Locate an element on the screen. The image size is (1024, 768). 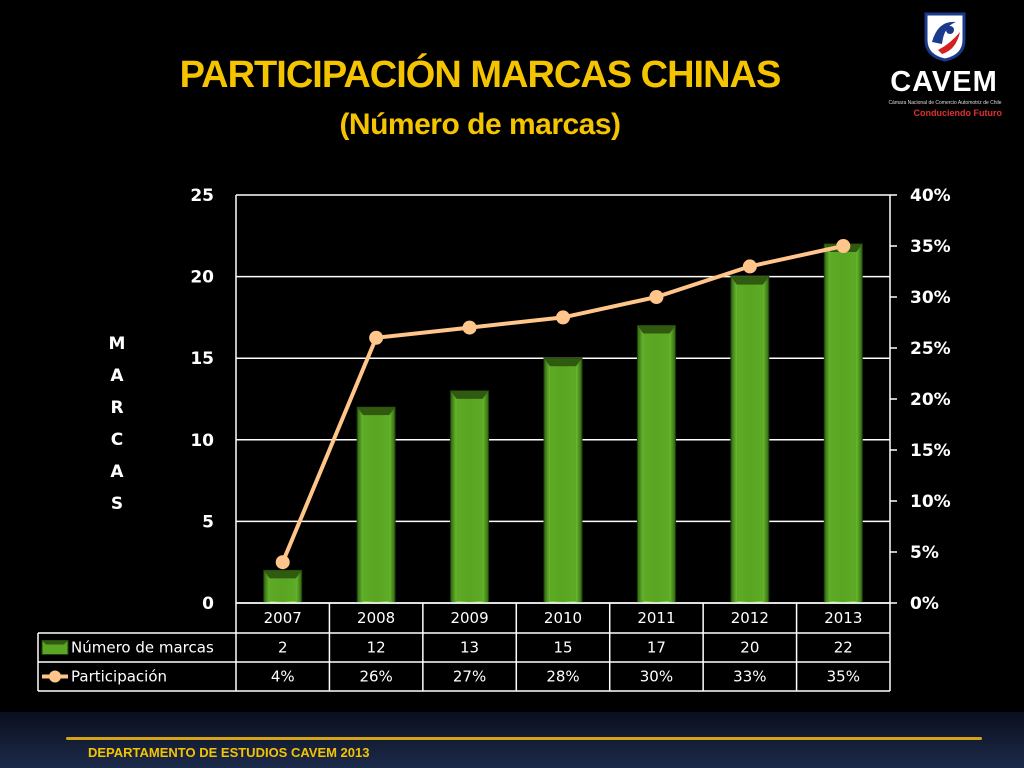
data-label: 22 is located at coordinates (843, 648).